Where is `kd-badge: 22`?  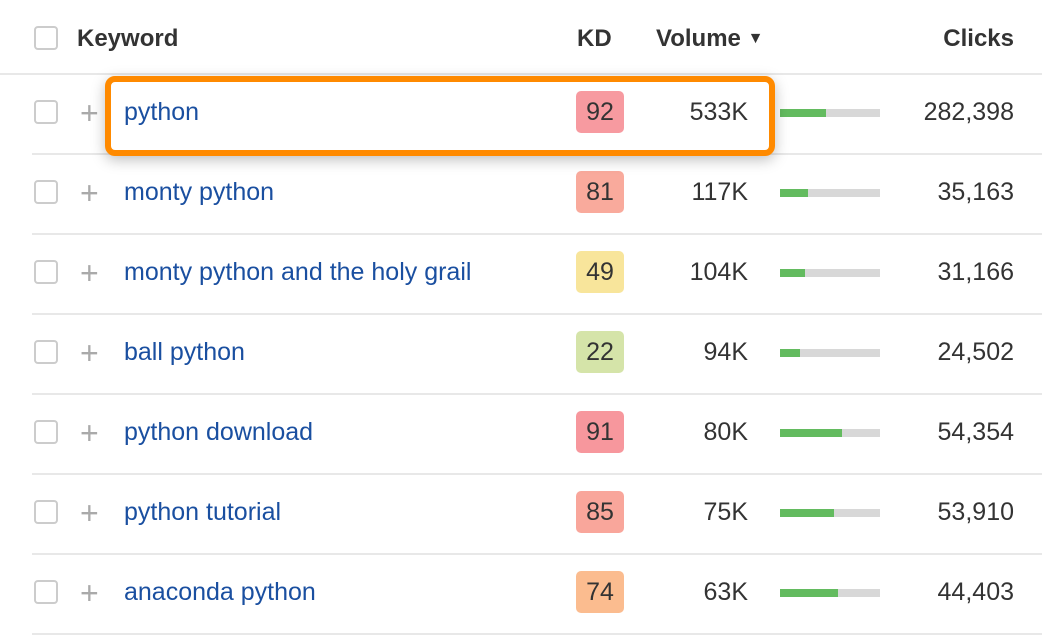
kd-badge: 22 is located at coordinates (600, 352).